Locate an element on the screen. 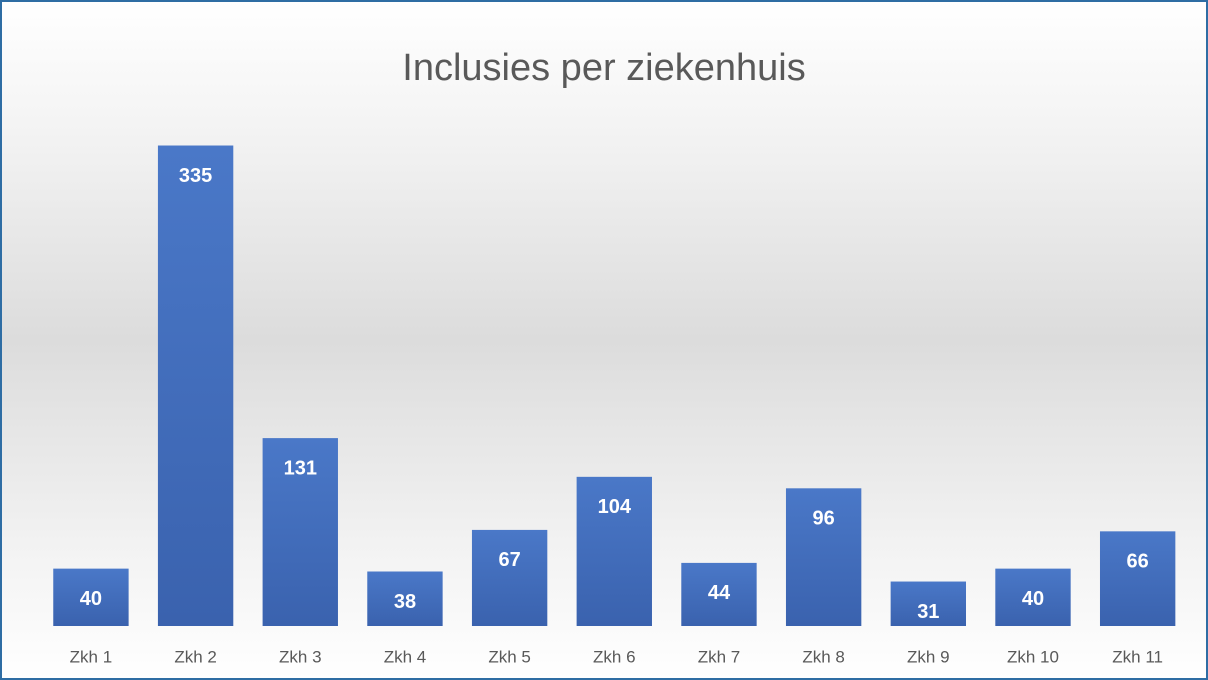 Image resolution: width=1208 pixels, height=680 pixels. data-label: 67 is located at coordinates (510, 560).